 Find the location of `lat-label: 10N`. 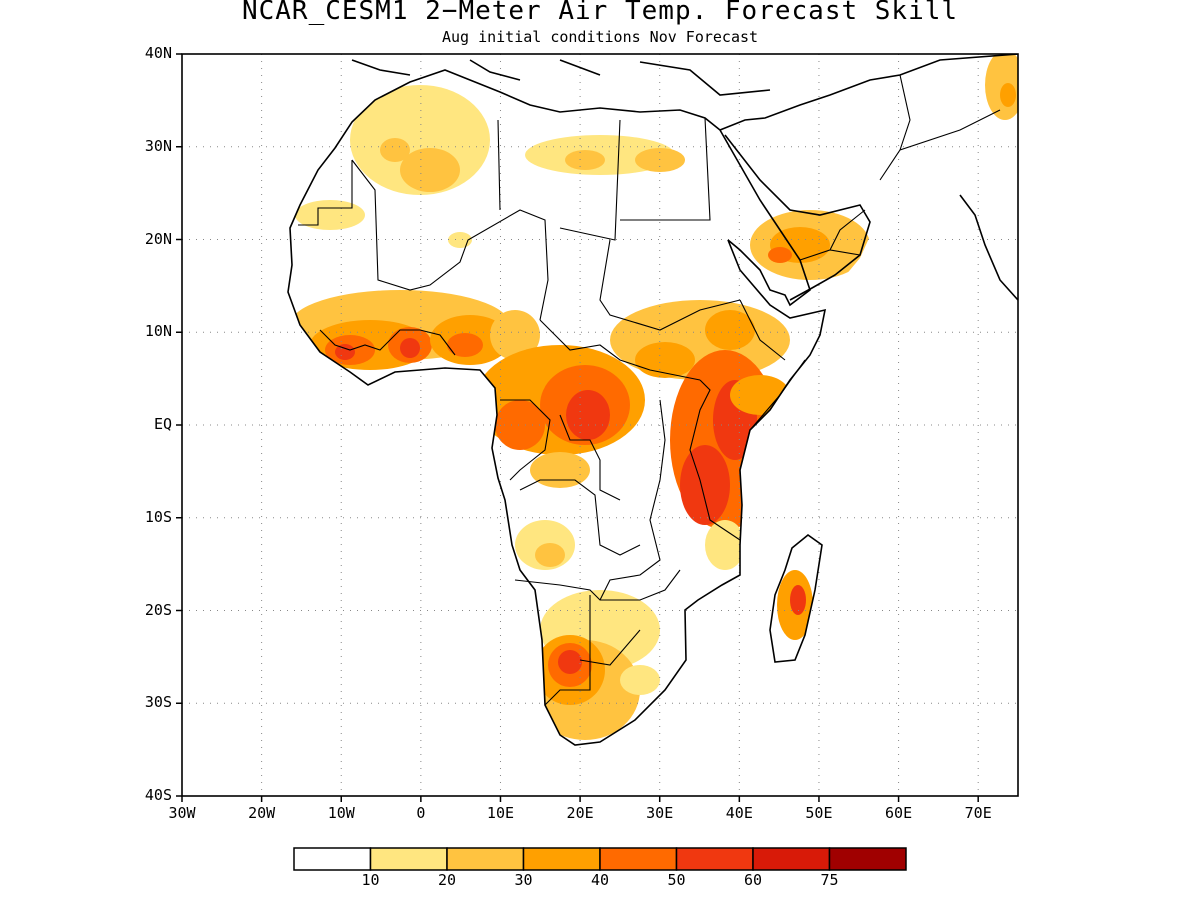

lat-label: 10N is located at coordinates (158, 331).